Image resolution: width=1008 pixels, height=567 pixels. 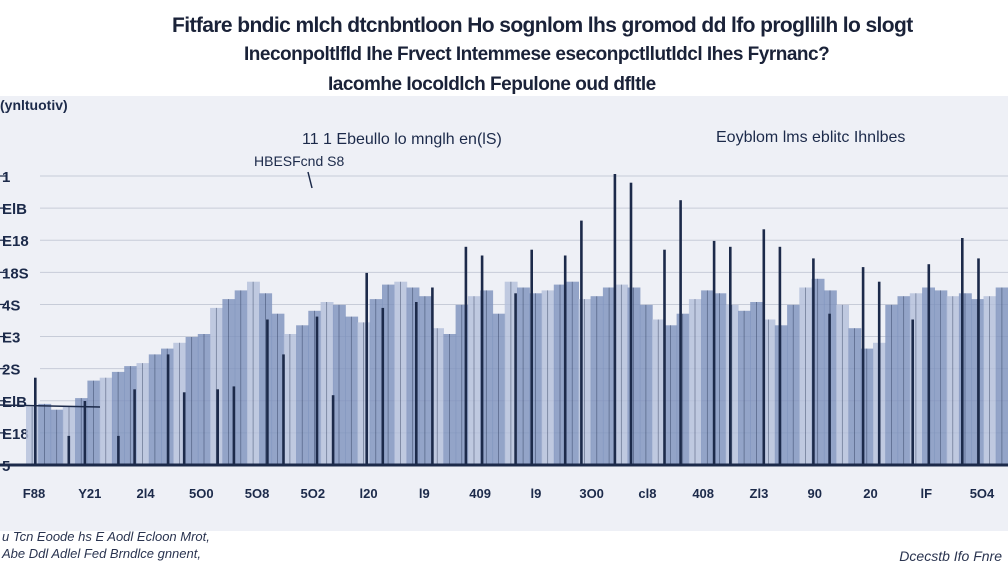 What do you see at coordinates (145, 493) in the screenshot?
I see `x-tick-label: 2l4` at bounding box center [145, 493].